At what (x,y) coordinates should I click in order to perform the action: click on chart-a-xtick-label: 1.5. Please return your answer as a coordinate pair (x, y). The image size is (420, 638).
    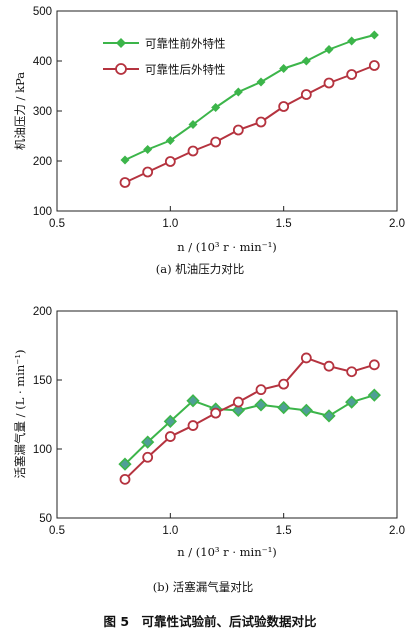
    Looking at the image, I should click on (284, 224).